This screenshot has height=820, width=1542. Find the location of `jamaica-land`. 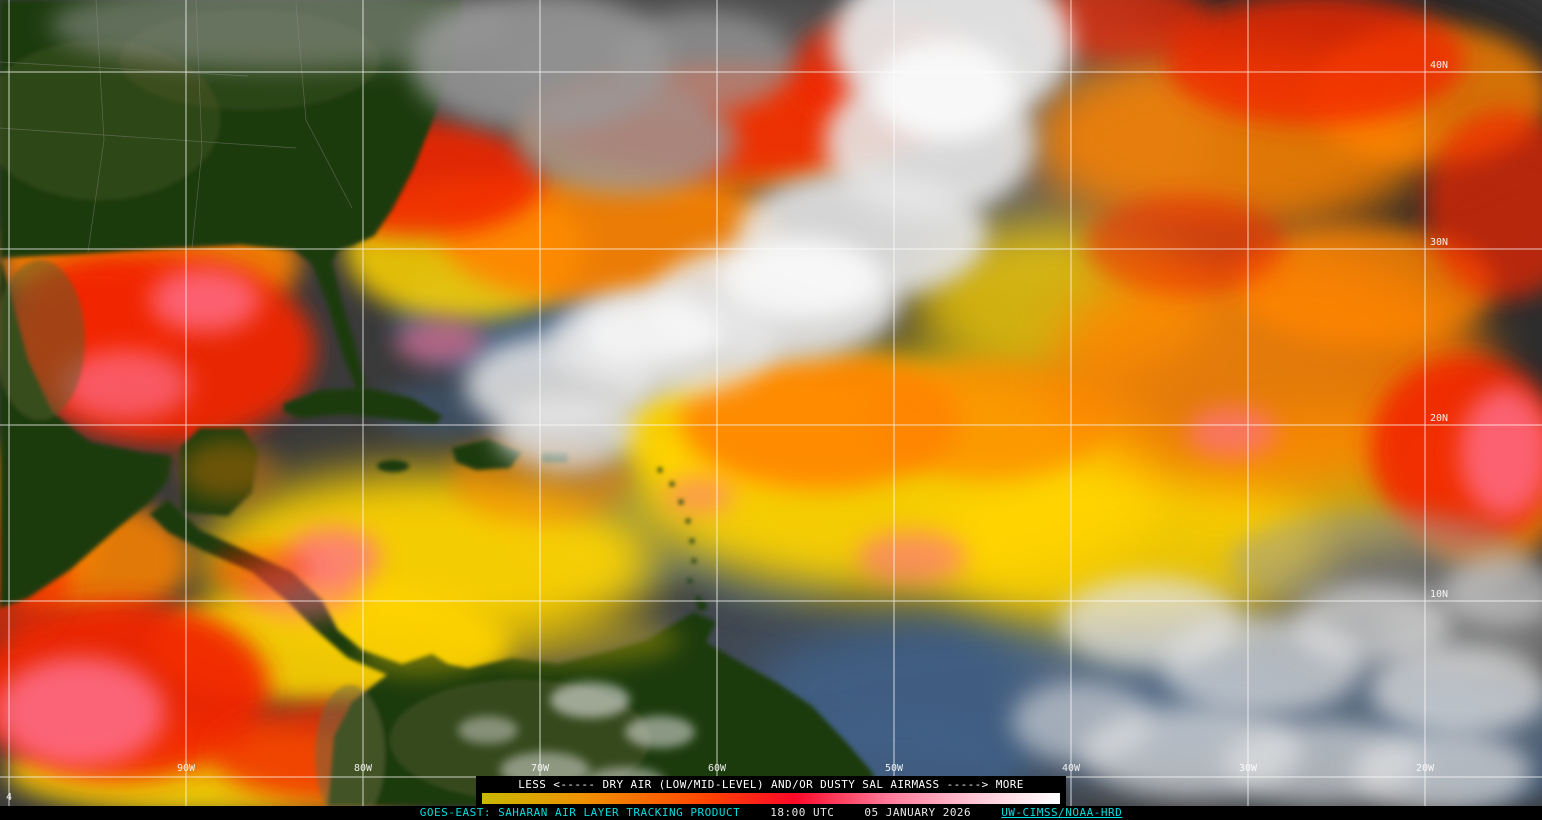

jamaica-land is located at coordinates (393, 466).